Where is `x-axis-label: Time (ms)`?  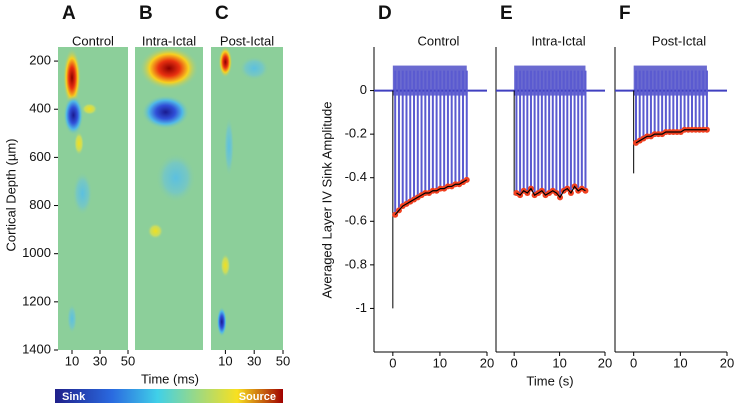
x-axis-label: Time (ms) is located at coordinates (170, 378).